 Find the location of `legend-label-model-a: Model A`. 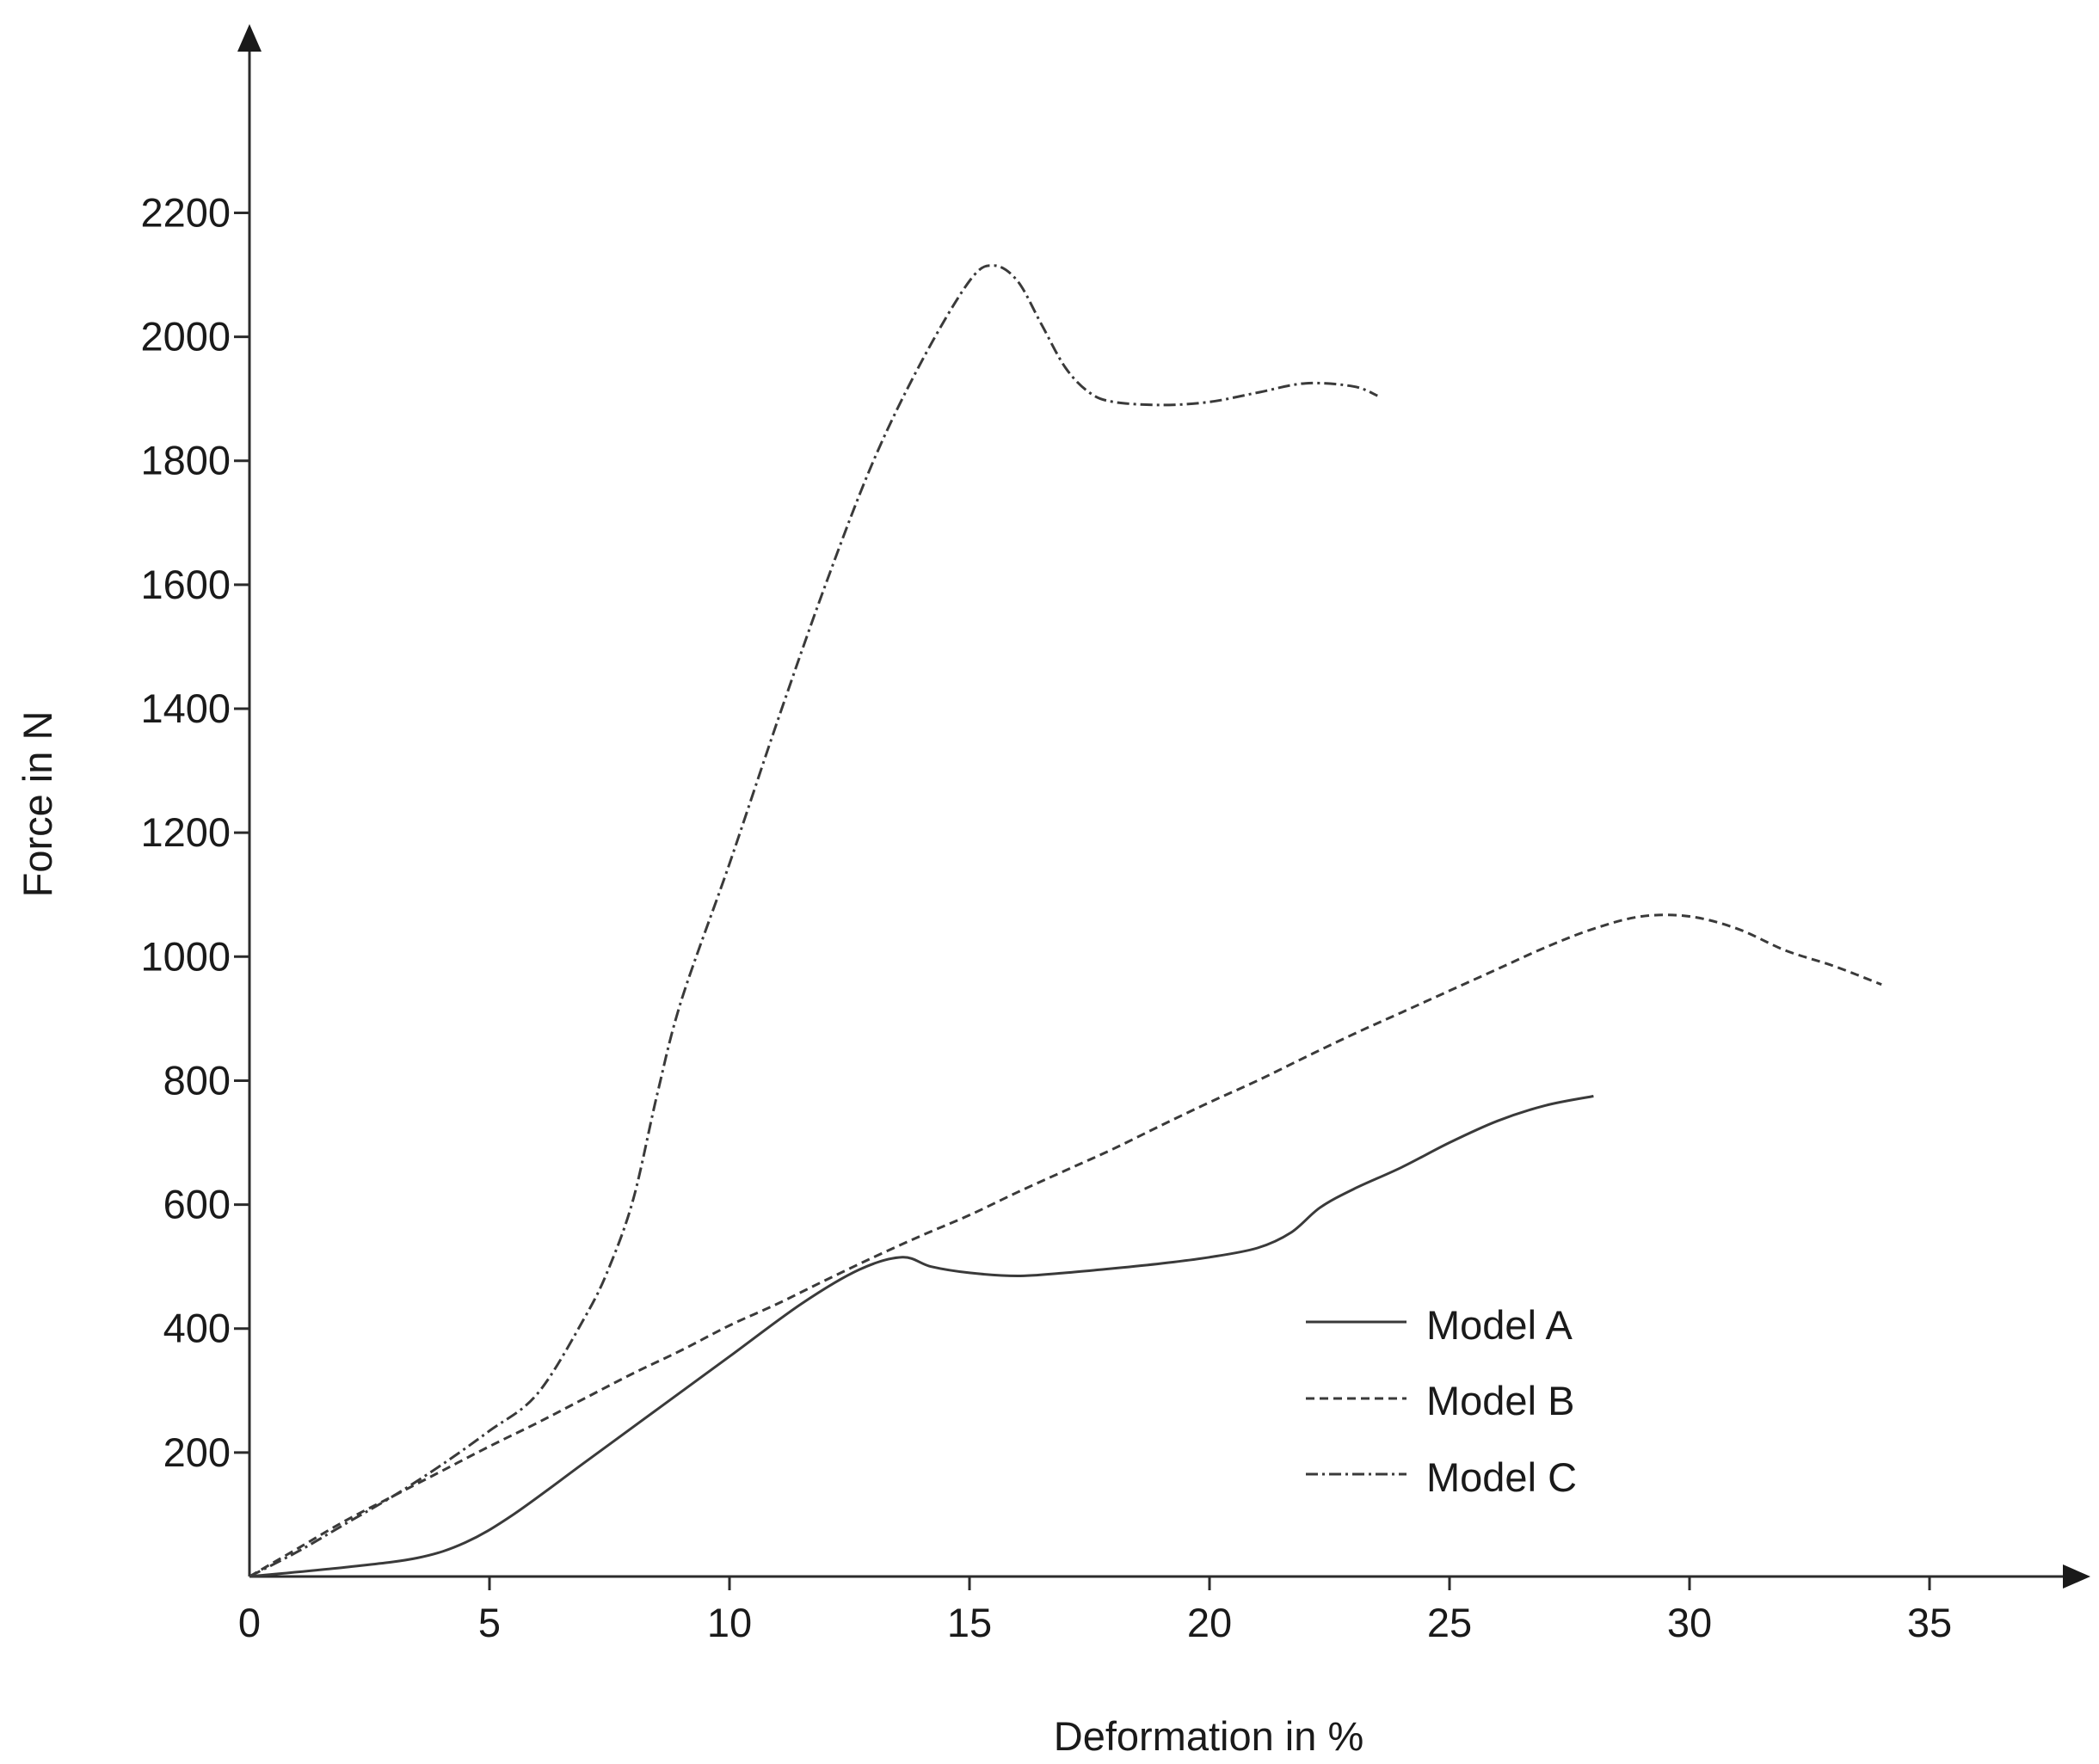

legend-label-model-a: Model A is located at coordinates (1499, 1325).